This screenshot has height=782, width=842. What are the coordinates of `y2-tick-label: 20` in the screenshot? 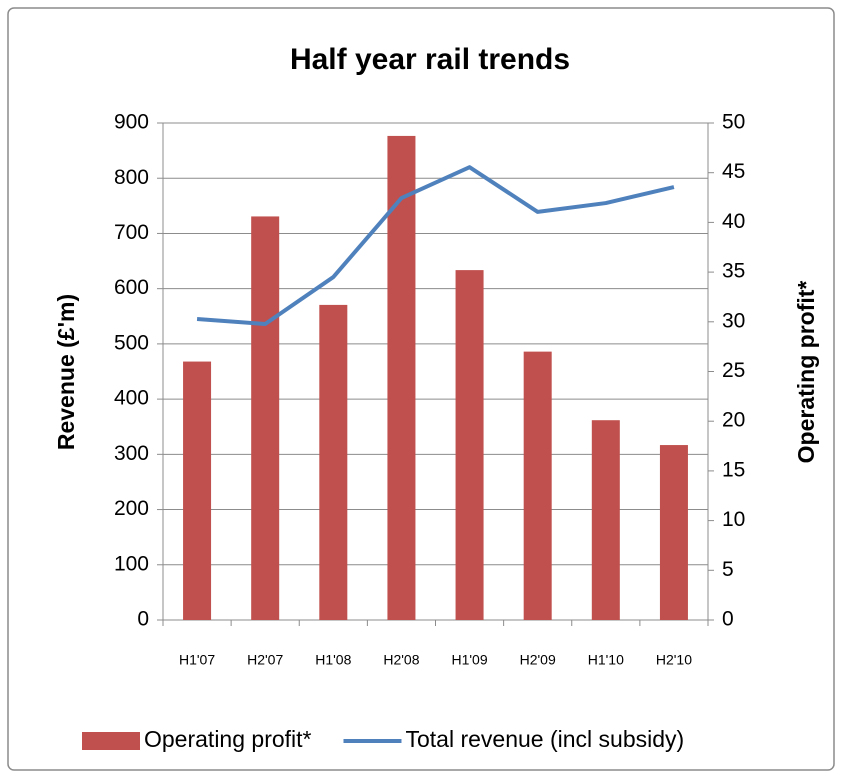 It's located at (733, 420).